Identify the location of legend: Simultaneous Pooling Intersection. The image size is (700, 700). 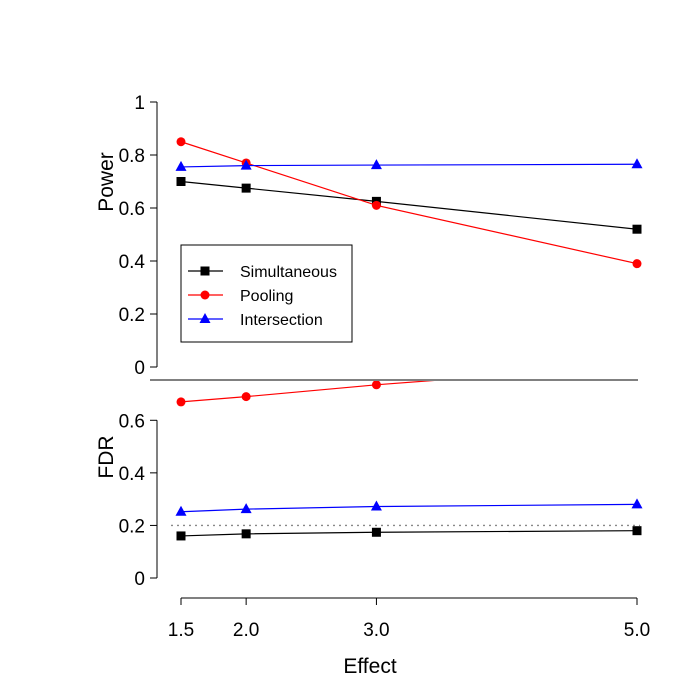
(266, 293).